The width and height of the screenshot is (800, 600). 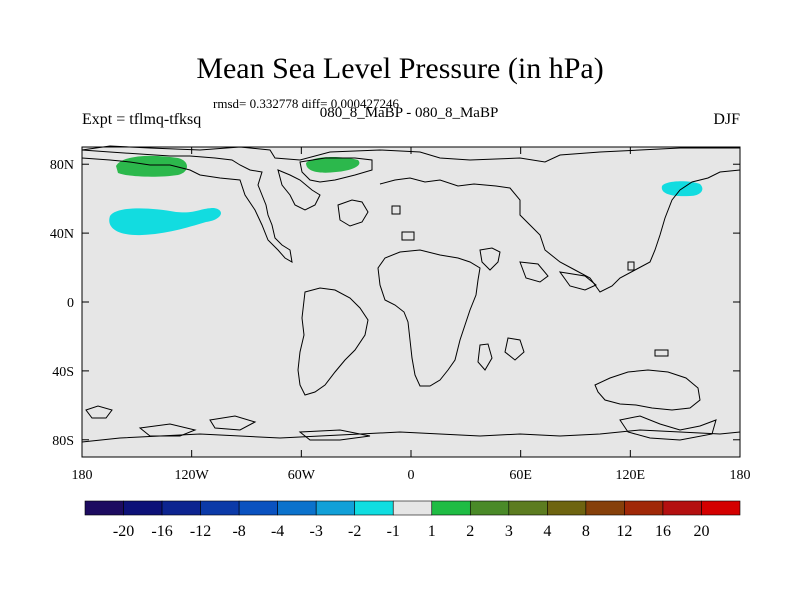 I want to click on colorbar-label: -8, so click(x=238, y=531).